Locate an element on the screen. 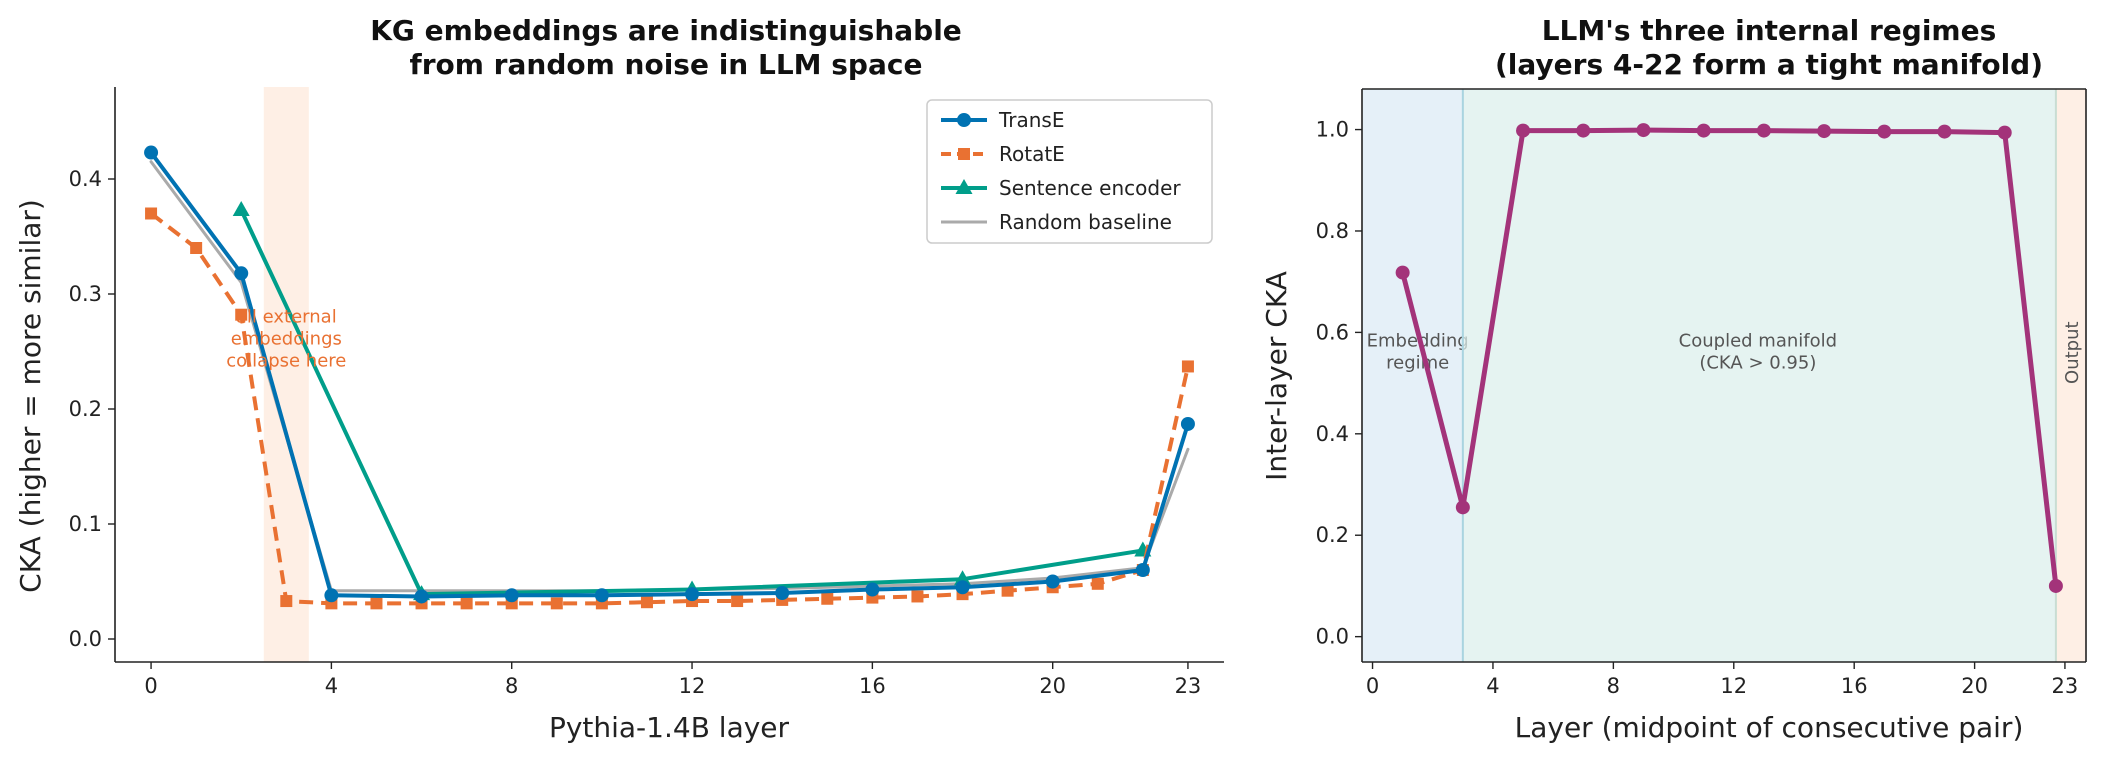 The height and width of the screenshot is (760, 2117). right-chart-title-line-2: (layers 4-22 form a tight manifold) is located at coordinates (1769, 64).